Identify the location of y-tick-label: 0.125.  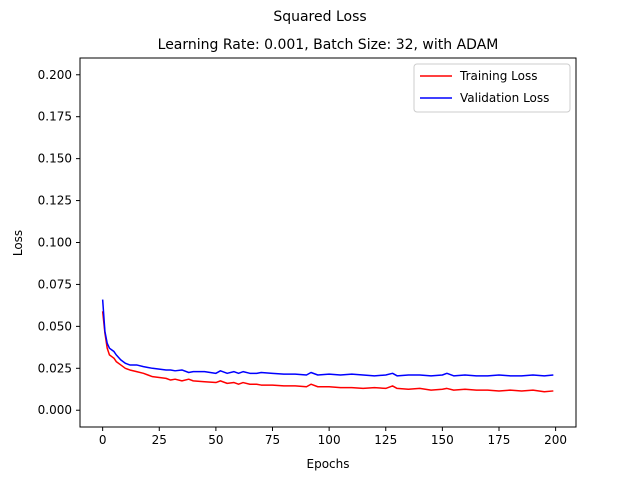
(55, 201).